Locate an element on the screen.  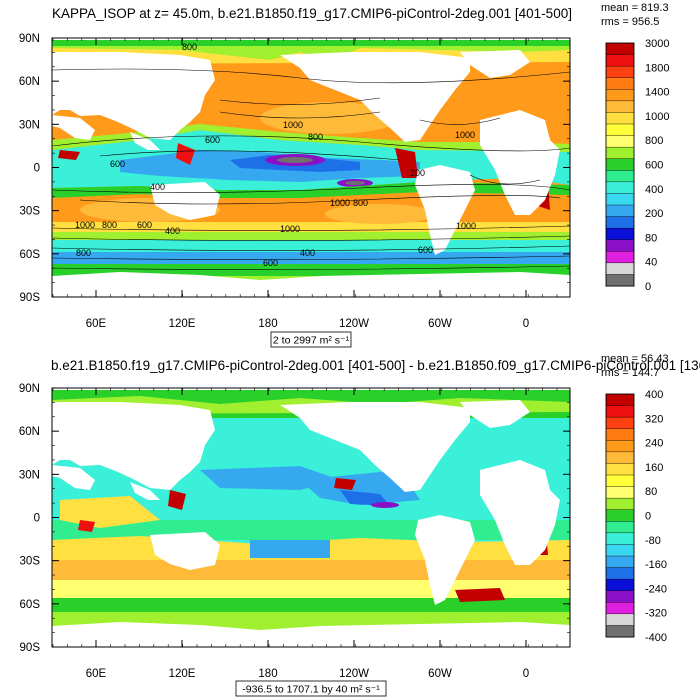
panel2-mean: mean = 56.43 is located at coordinates (635, 359).